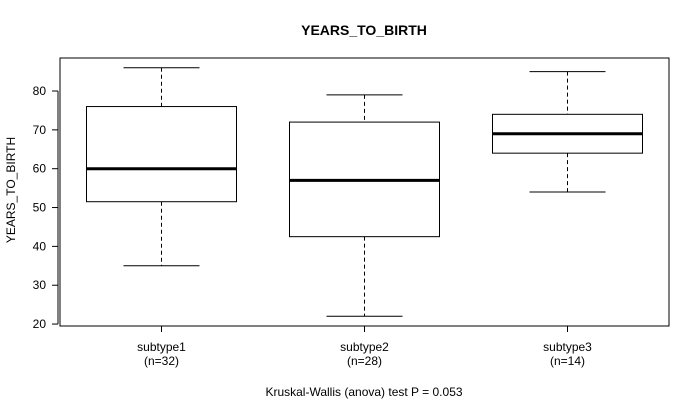 This screenshot has width=700, height=400. What do you see at coordinates (567, 132) in the screenshot?
I see `box-subtype3` at bounding box center [567, 132].